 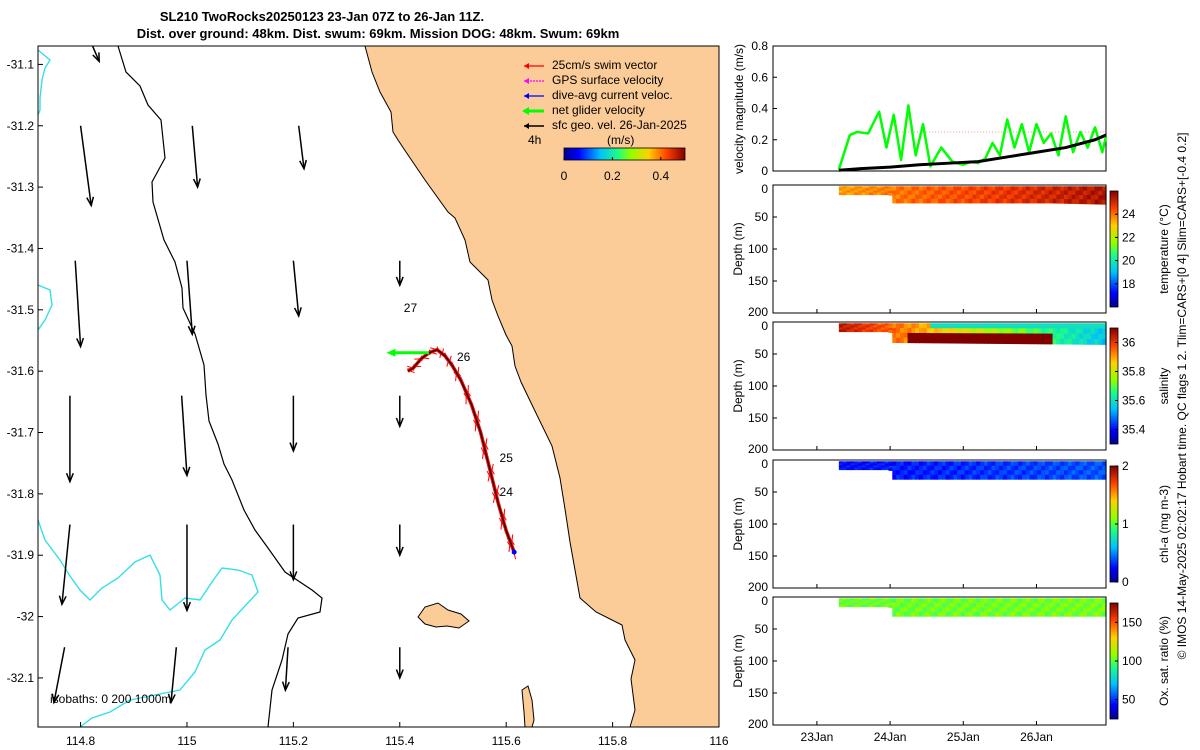 I want to click on section-colorbar-tick-label: 0, so click(x=1125, y=582).